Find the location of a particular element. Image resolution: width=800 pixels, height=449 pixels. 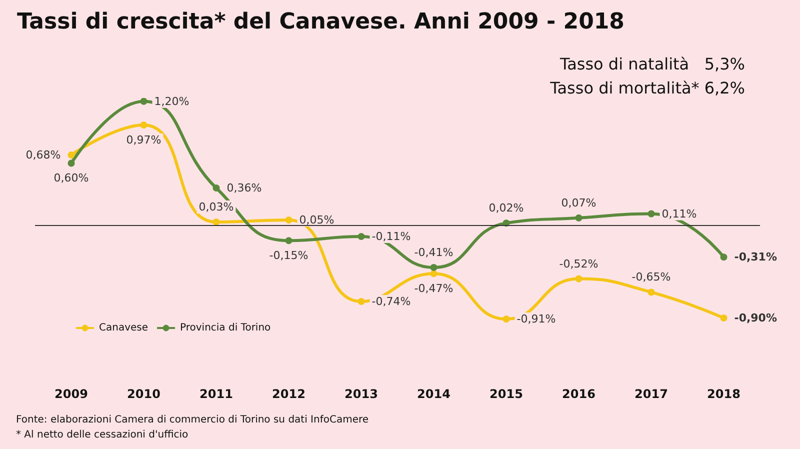

data-label: -0,41% is located at coordinates (434, 252).